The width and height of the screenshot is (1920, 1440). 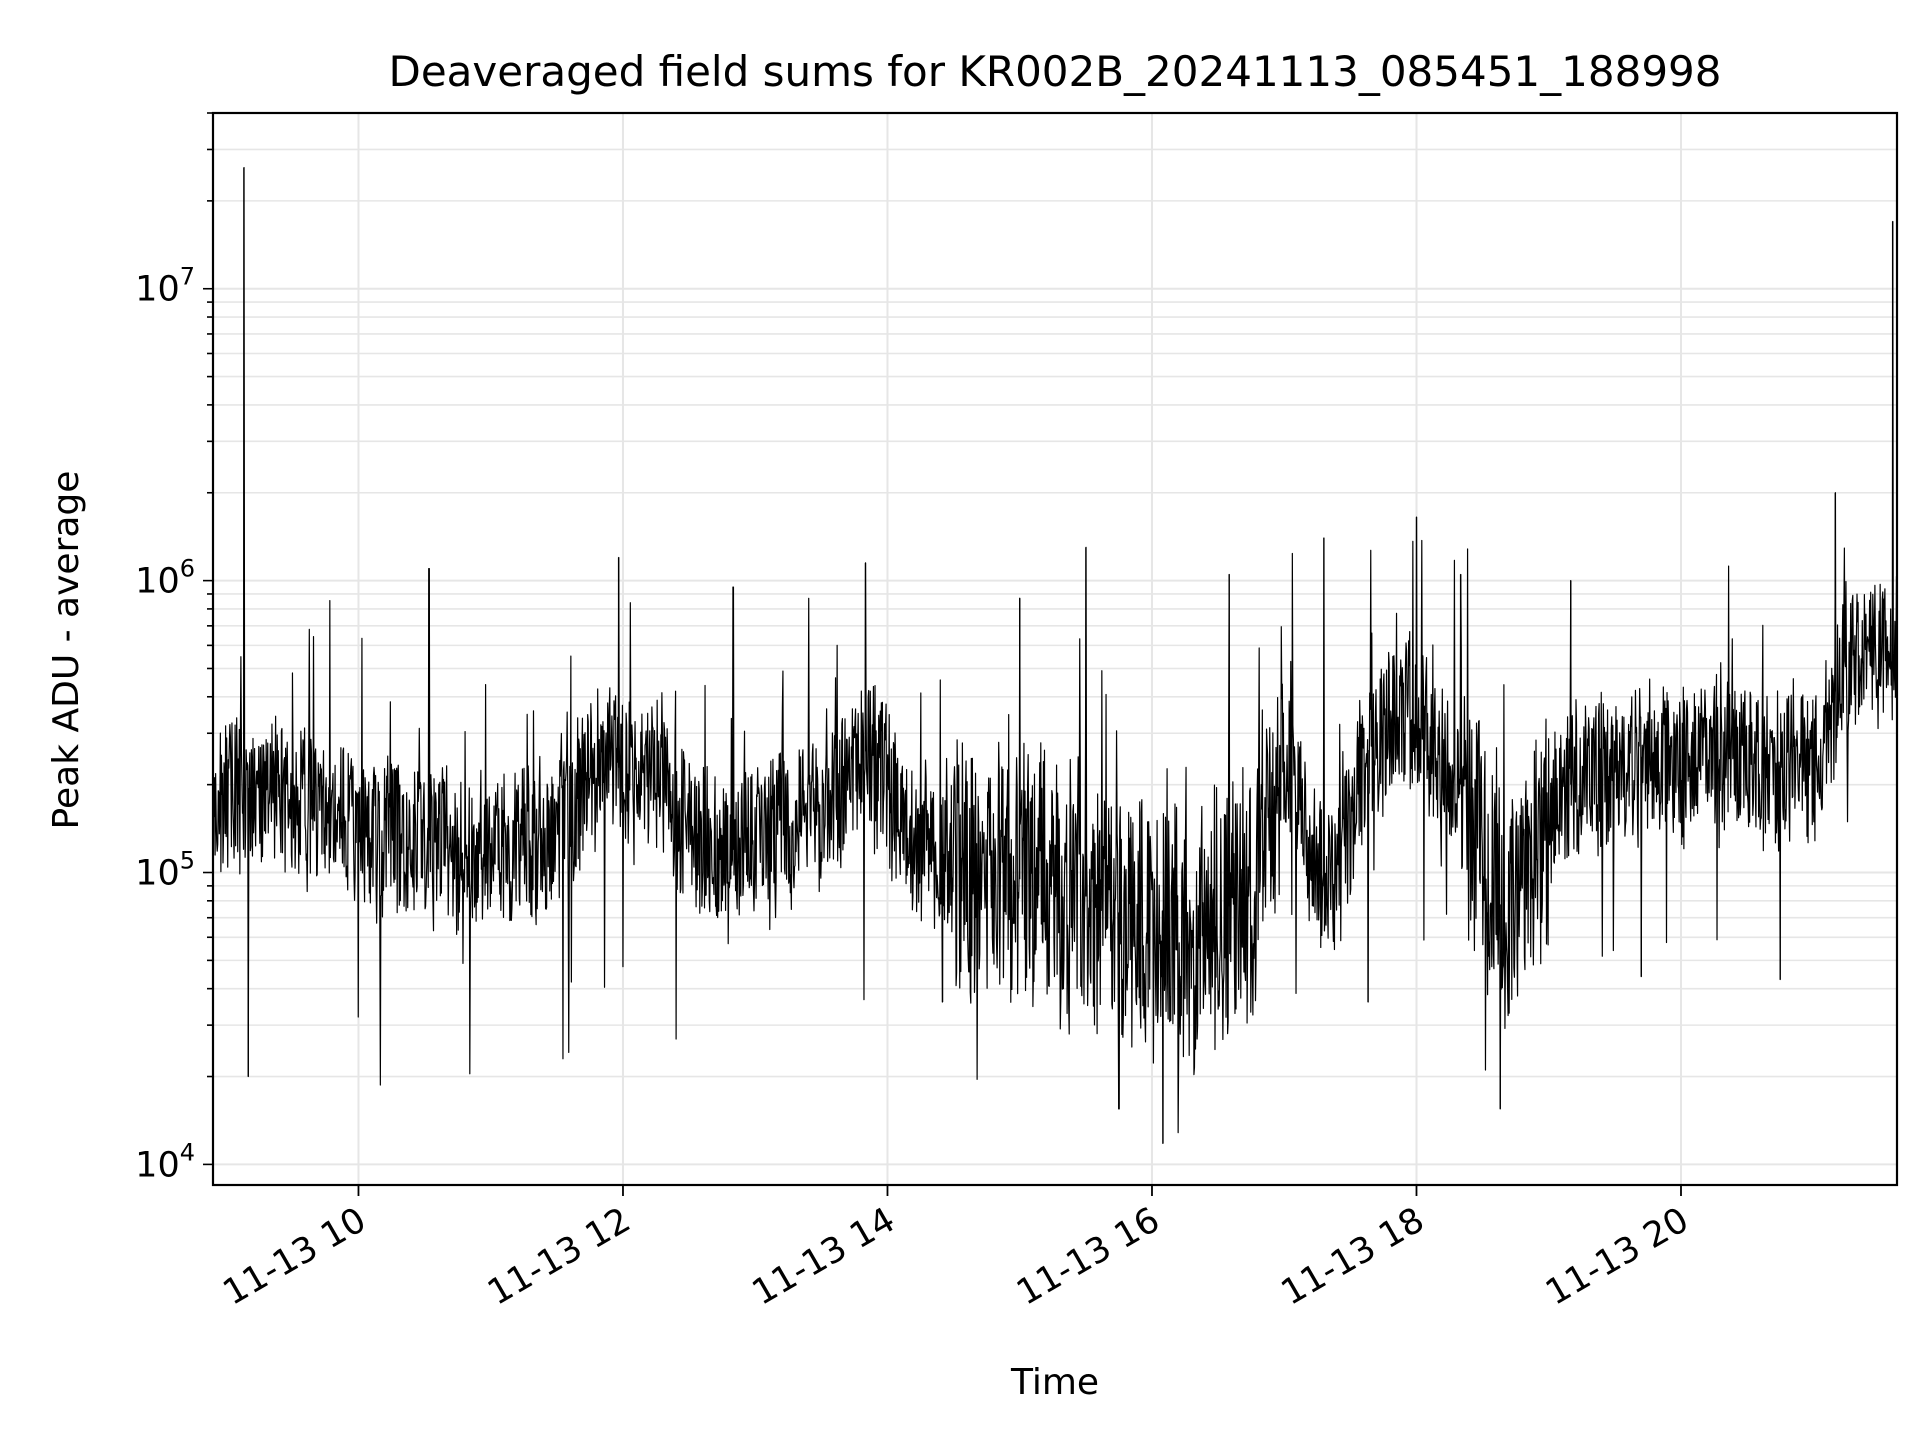 What do you see at coordinates (165, 1161) in the screenshot?
I see `y-tick-label: 10⁴` at bounding box center [165, 1161].